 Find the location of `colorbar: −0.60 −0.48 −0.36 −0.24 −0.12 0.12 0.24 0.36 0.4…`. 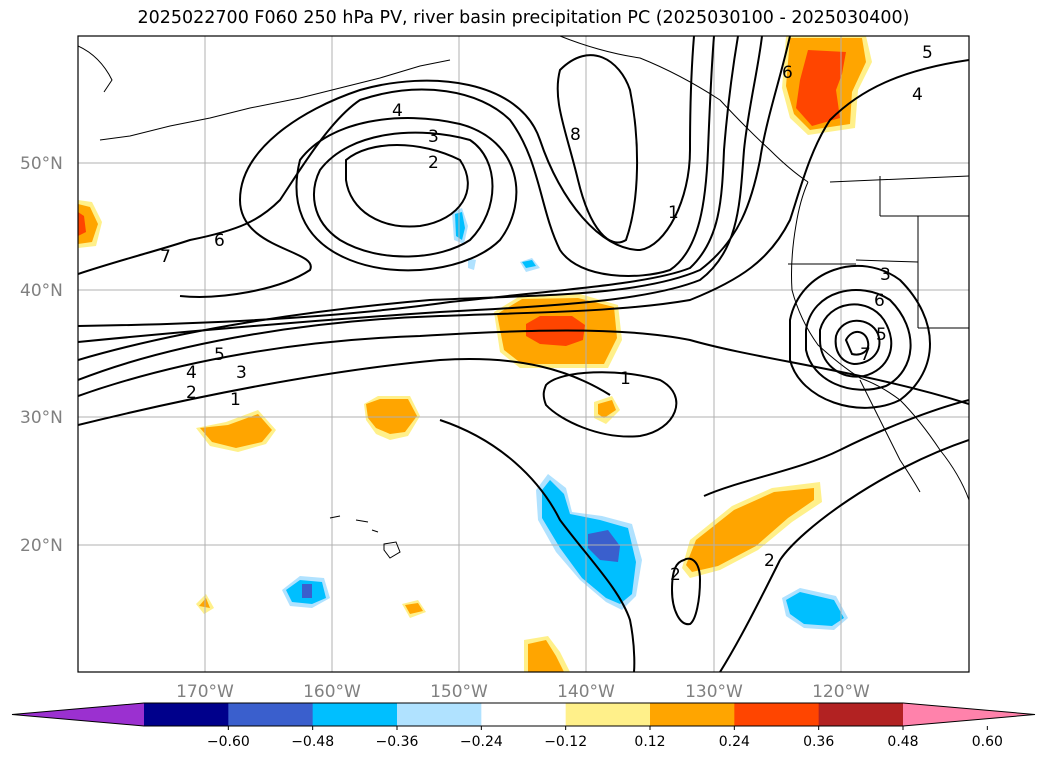

colorbar: −0.60 −0.48 −0.36 −0.24 −0.12 0.12 0.24 0.36 0.4… is located at coordinates (523, 726).